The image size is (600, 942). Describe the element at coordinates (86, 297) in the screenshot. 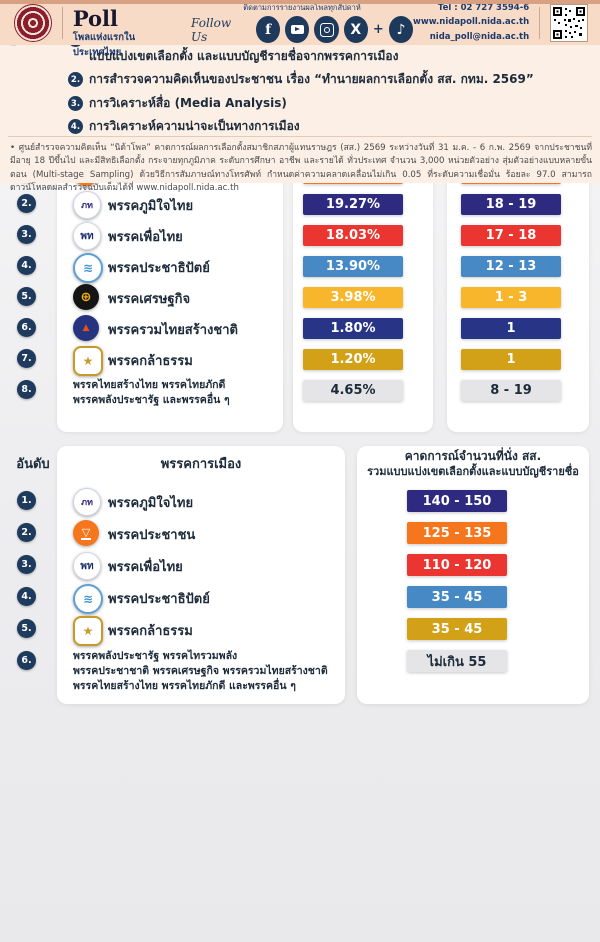

I see `setthakij-party-logo-icon: ⊕` at that location.